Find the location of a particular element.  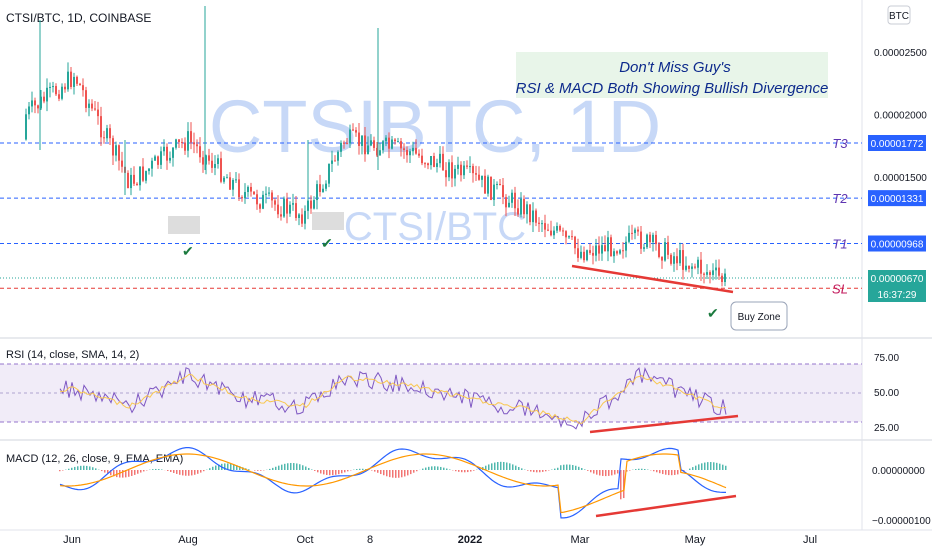

currency-badge: BTC is located at coordinates (899, 16).